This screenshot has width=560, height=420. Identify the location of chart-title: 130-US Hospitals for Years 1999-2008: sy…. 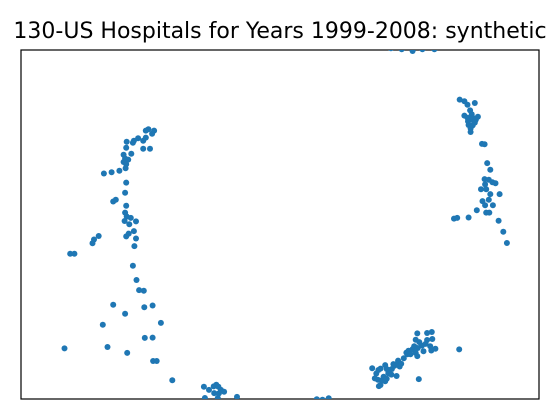
(279, 31).